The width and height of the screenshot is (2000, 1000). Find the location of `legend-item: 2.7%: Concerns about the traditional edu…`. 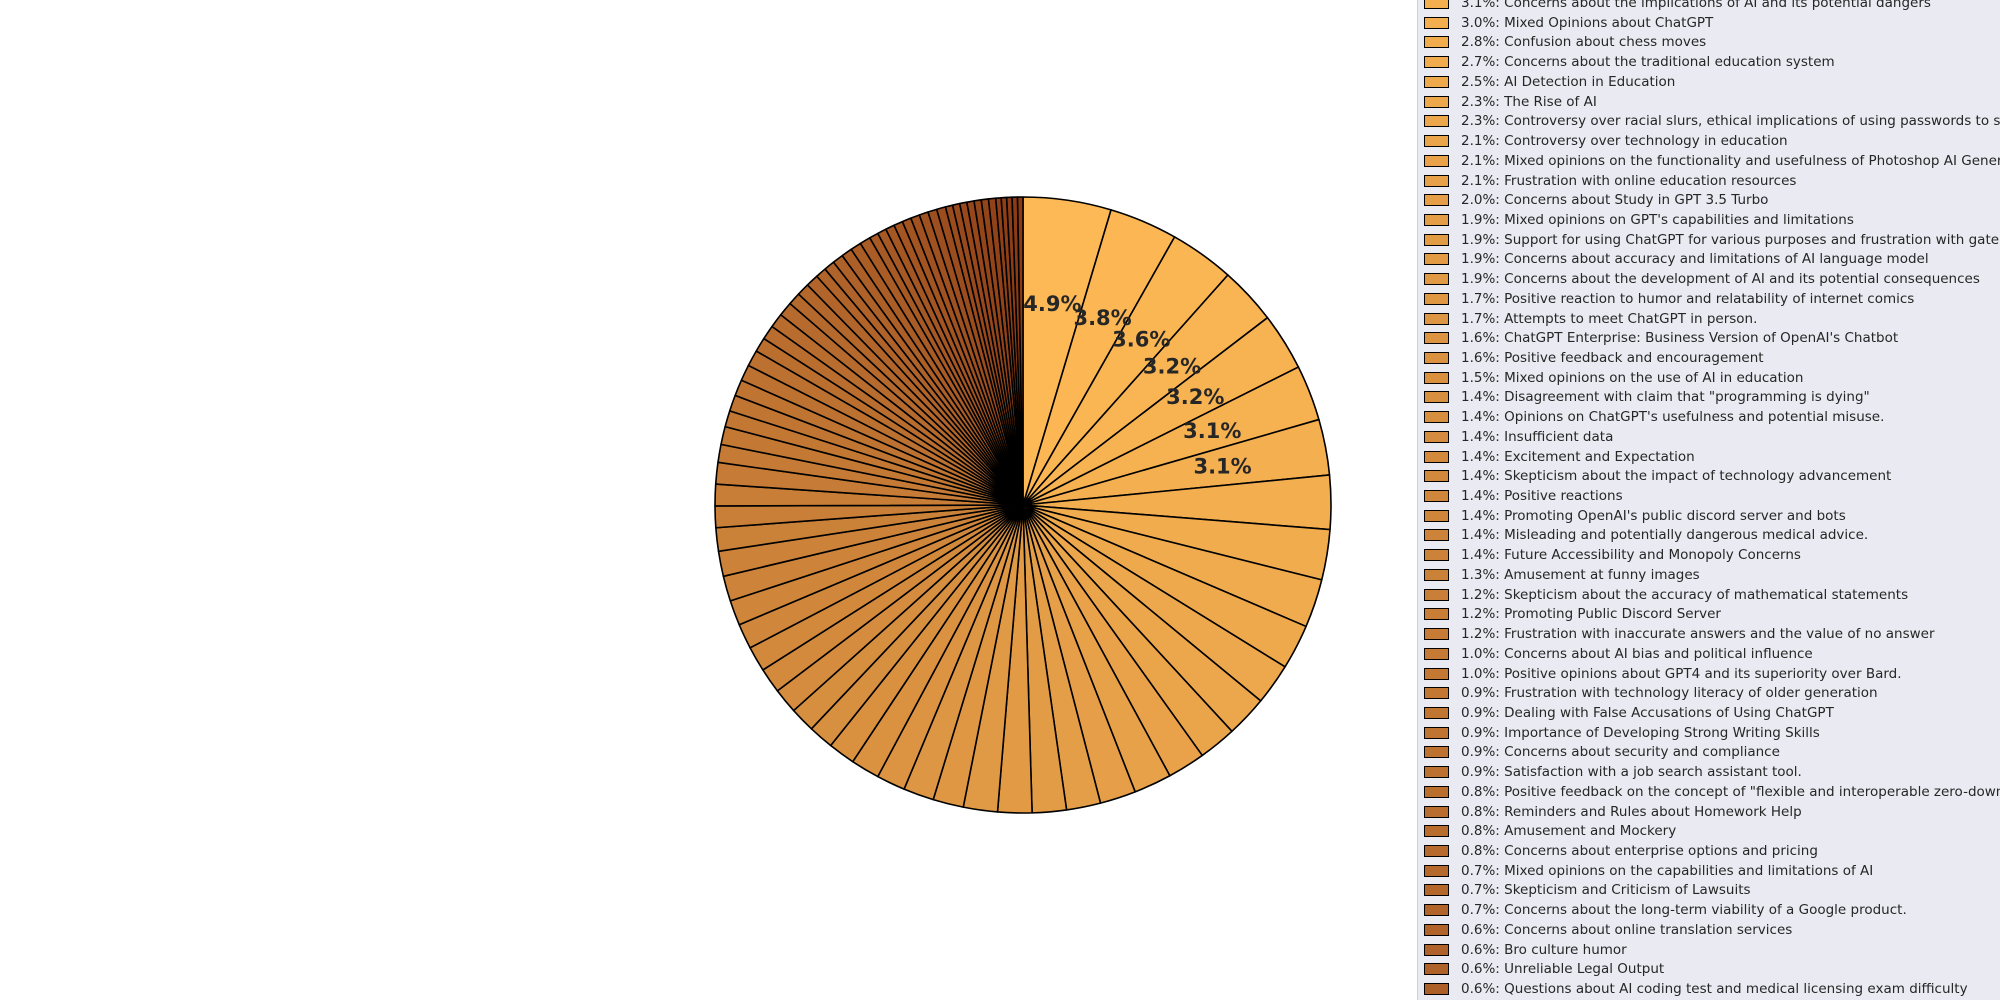

legend-item: 2.7%: Concerns about the traditional edu… is located at coordinates (1629, 62).